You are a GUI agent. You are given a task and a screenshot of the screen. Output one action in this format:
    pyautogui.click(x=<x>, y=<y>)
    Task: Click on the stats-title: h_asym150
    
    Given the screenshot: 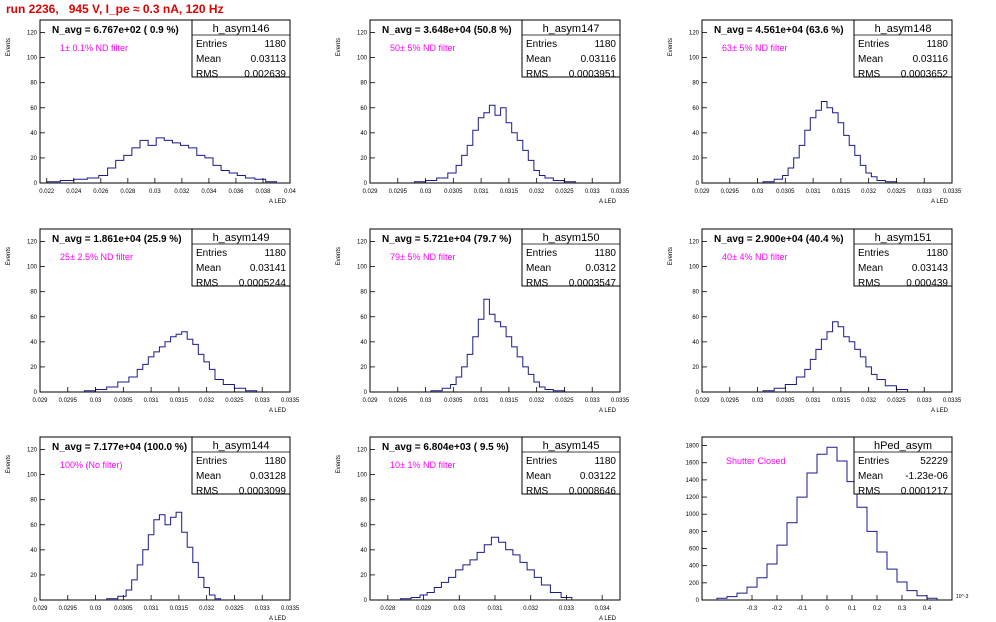 What is the action you would take?
    pyautogui.click(x=571, y=238)
    